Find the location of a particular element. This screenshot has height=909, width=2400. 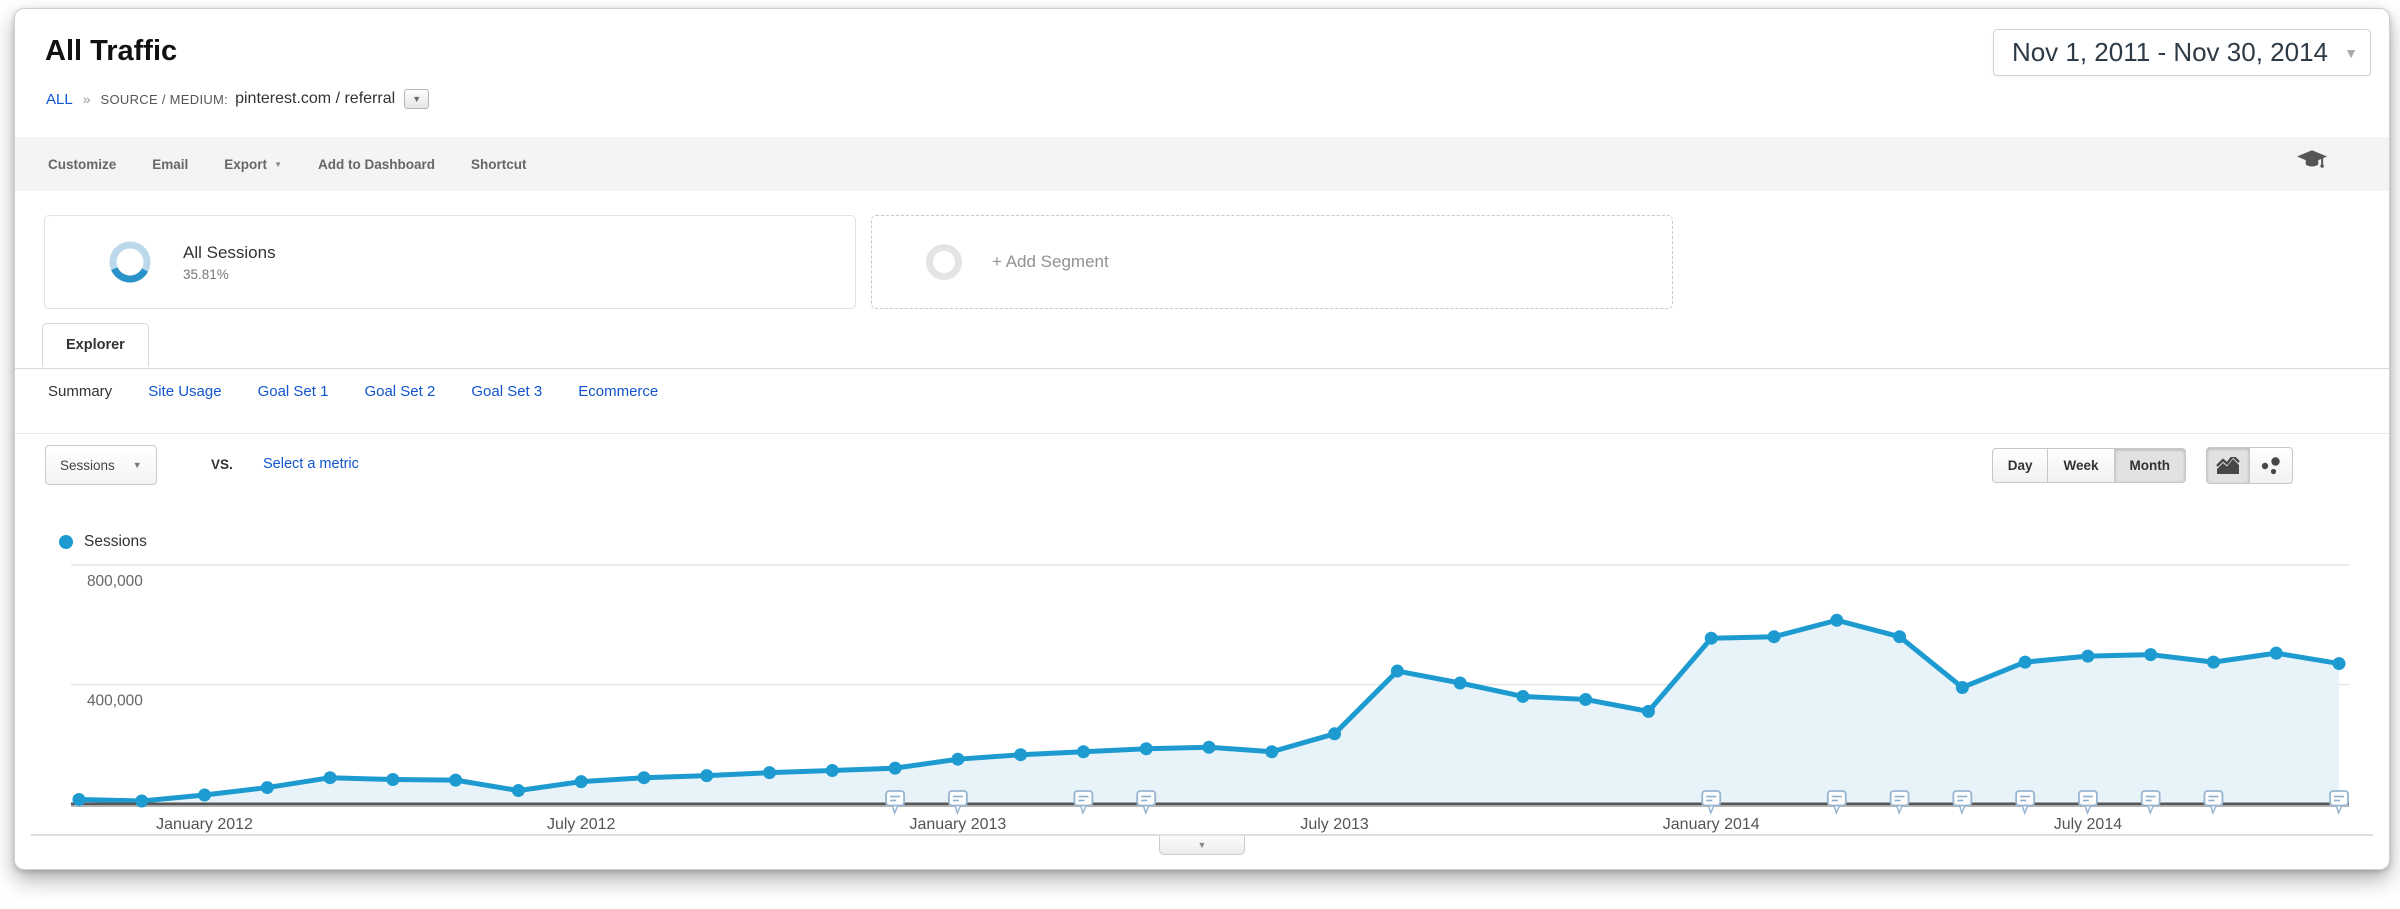

svg-text: January 2013 is located at coordinates (957, 824).